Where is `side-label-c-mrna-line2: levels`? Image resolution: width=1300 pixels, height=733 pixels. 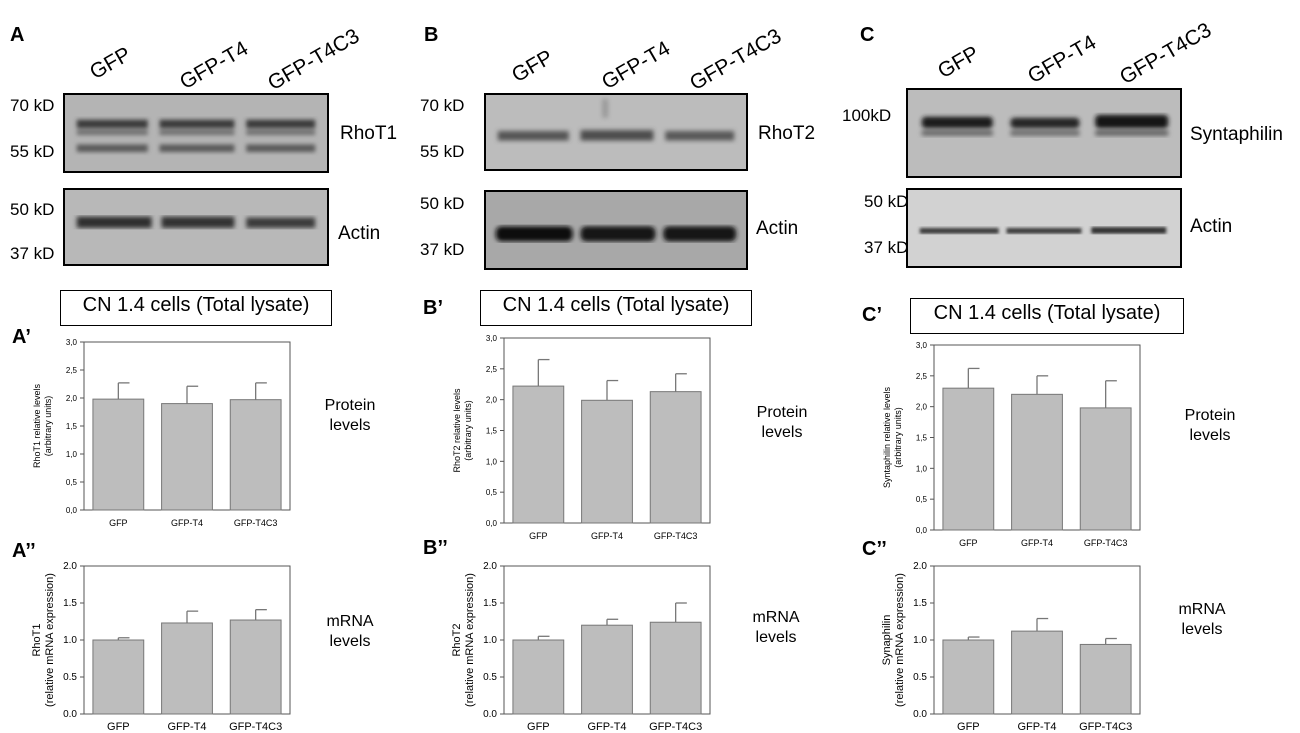
side-label-c-mrna-line2: levels is located at coordinates (1202, 629).